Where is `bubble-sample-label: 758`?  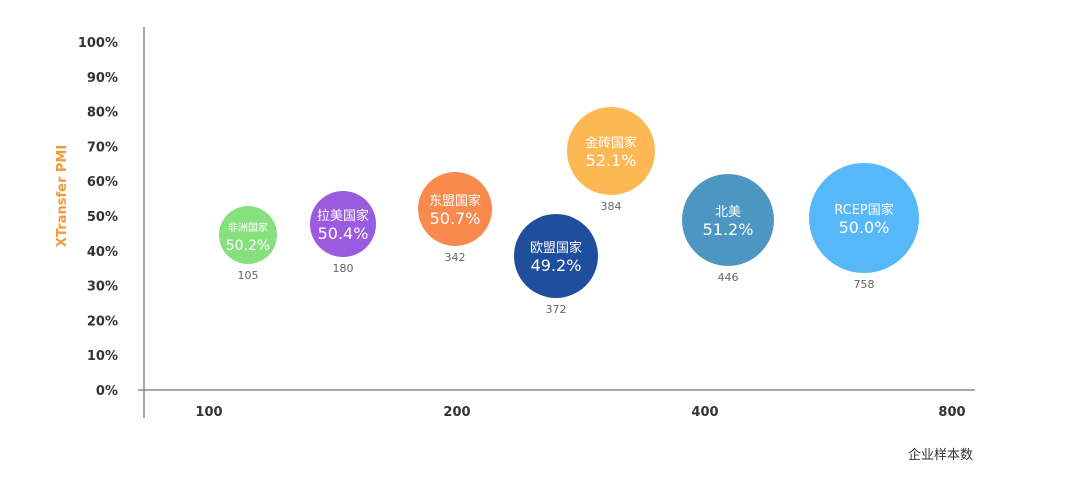 bubble-sample-label: 758 is located at coordinates (864, 284).